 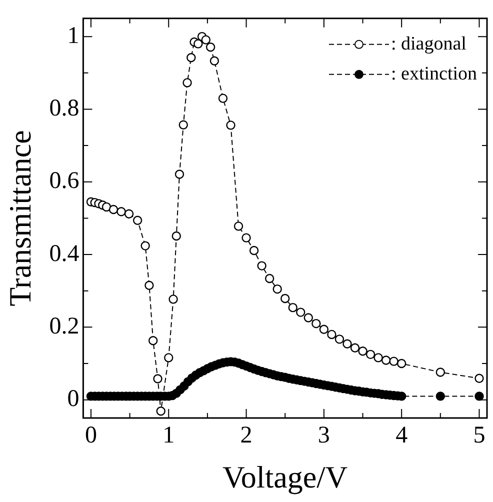 What do you see at coordinates (64, 253) in the screenshot?
I see `y-tick-label: 0.4` at bounding box center [64, 253].